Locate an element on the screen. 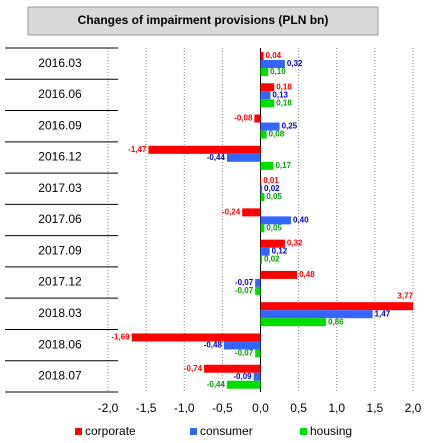 Image resolution: width=425 pixels, height=443 pixels. y-tick-label: 2018.03 is located at coordinates (60, 313).